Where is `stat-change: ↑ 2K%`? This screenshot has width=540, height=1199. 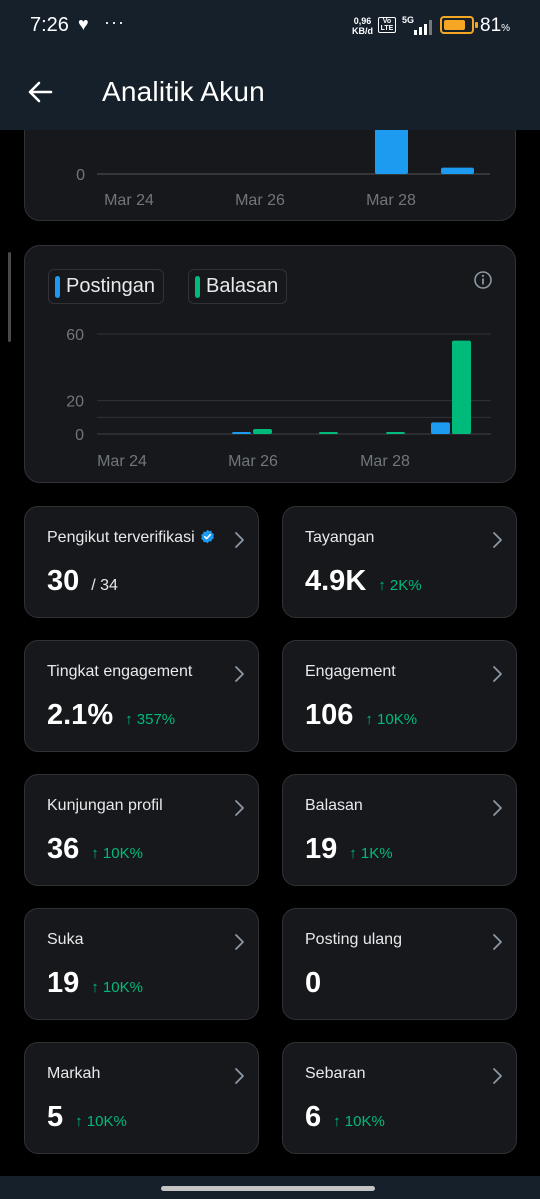
stat-change: ↑ 2K% is located at coordinates (400, 585).